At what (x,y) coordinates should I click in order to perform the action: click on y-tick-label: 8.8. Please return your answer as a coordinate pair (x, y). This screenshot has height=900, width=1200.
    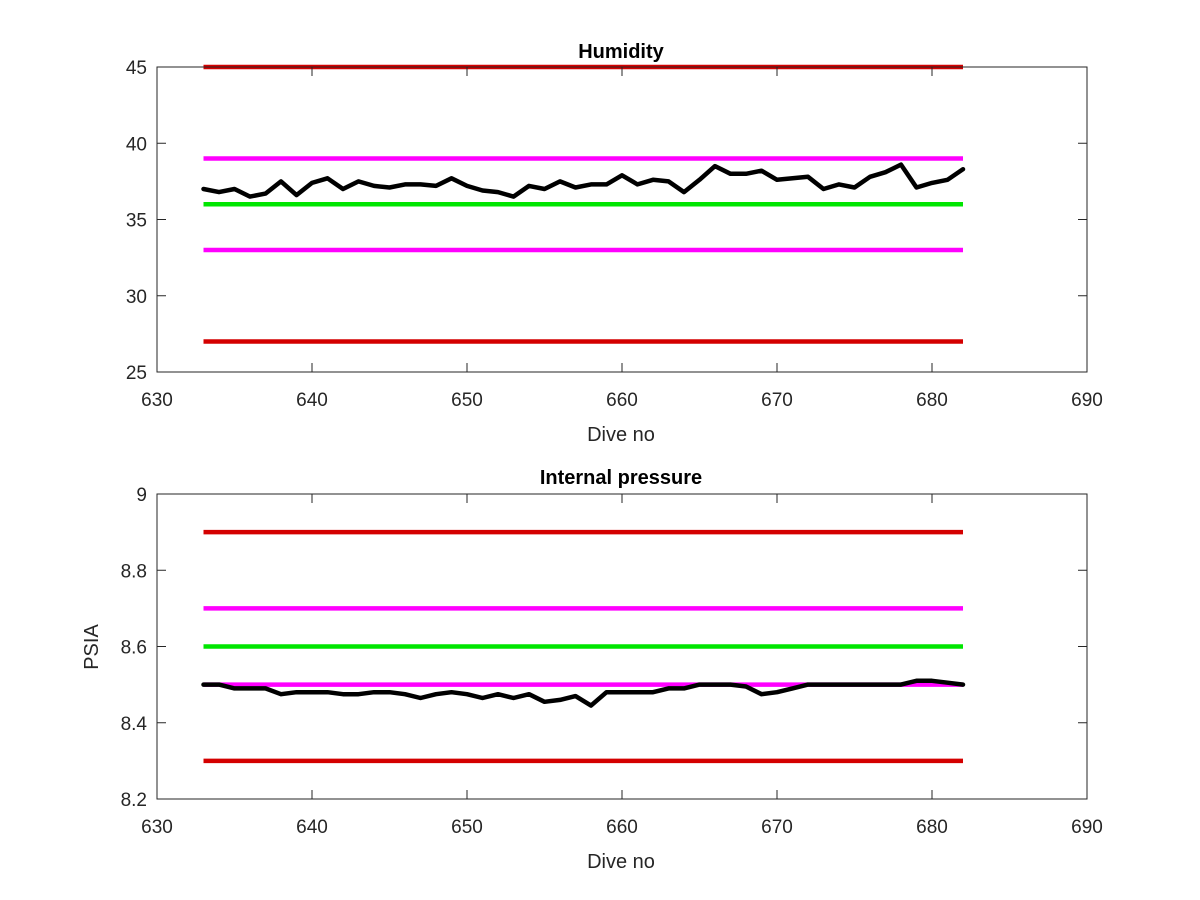
    Looking at the image, I should click on (134, 571).